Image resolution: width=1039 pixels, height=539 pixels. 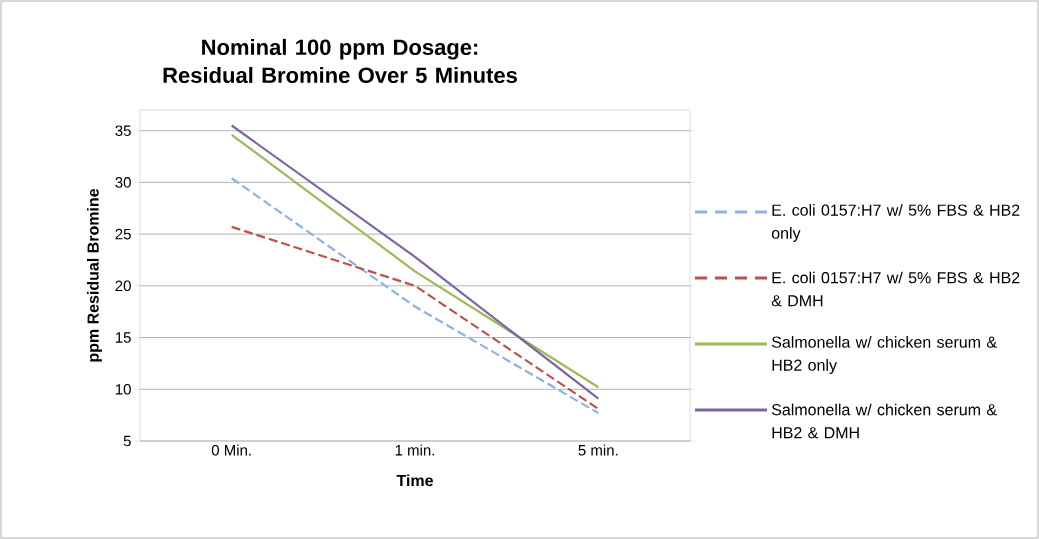 What do you see at coordinates (598, 450) in the screenshot?
I see `x-tick-label: 5 min.` at bounding box center [598, 450].